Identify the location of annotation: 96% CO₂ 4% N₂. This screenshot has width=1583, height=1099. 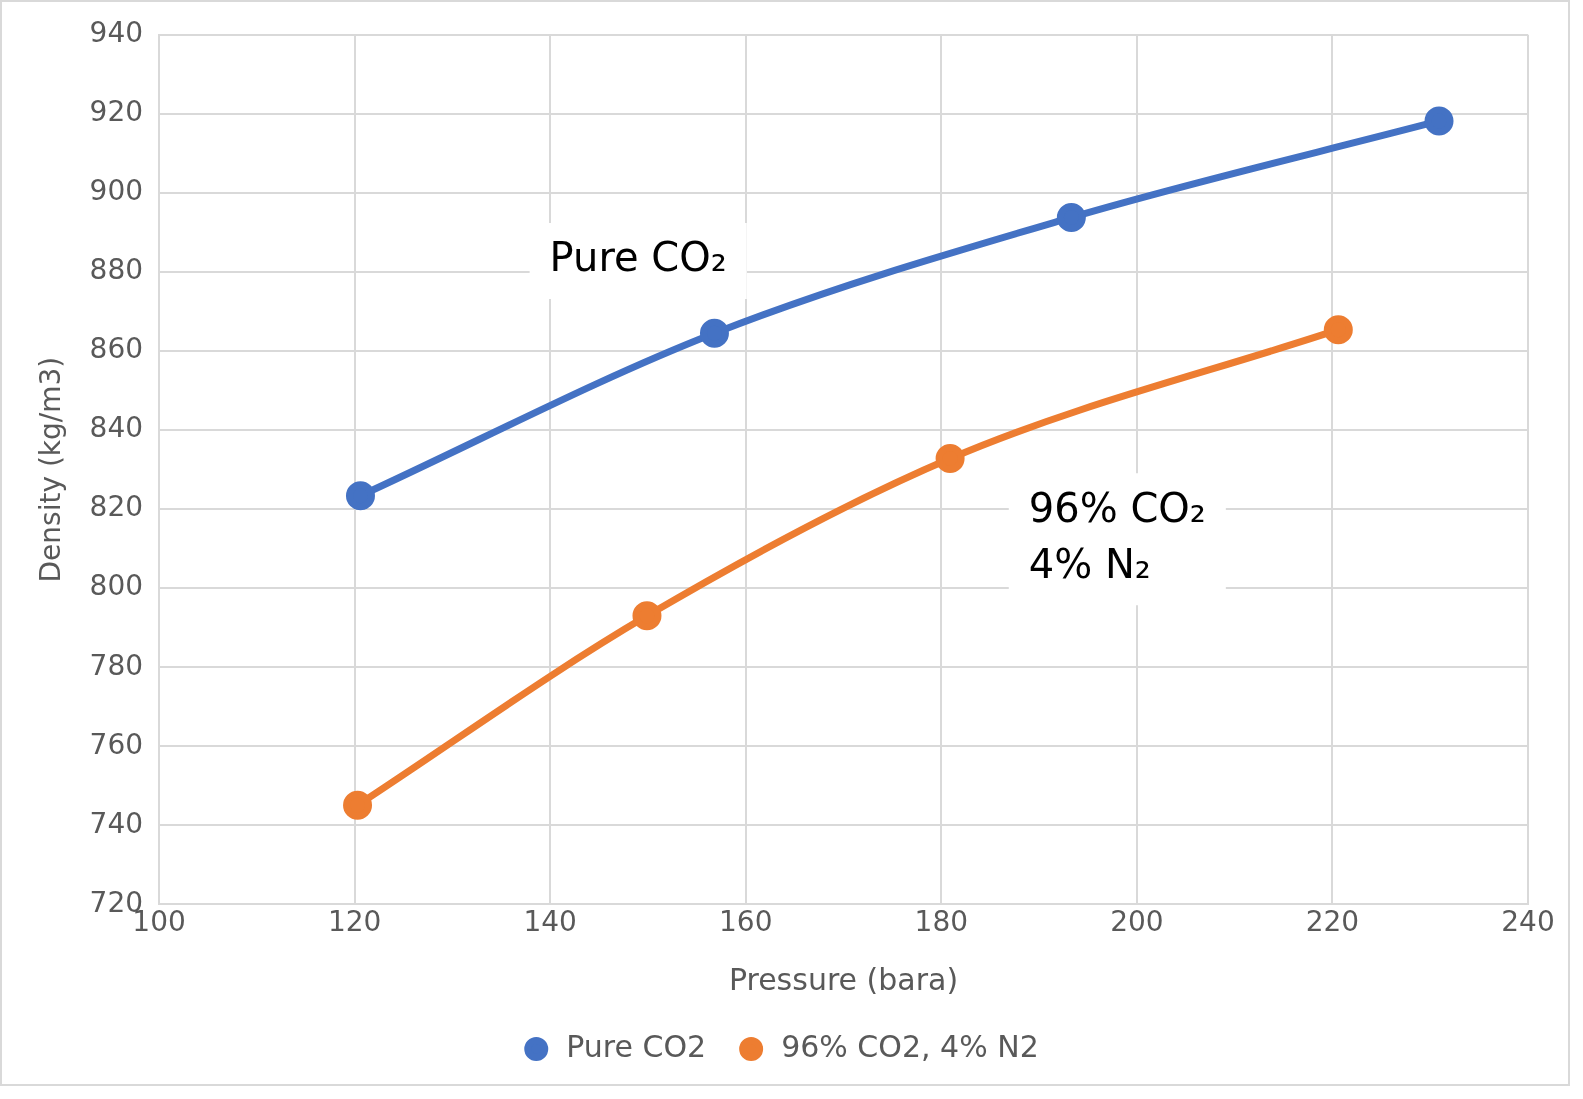
(1117, 535).